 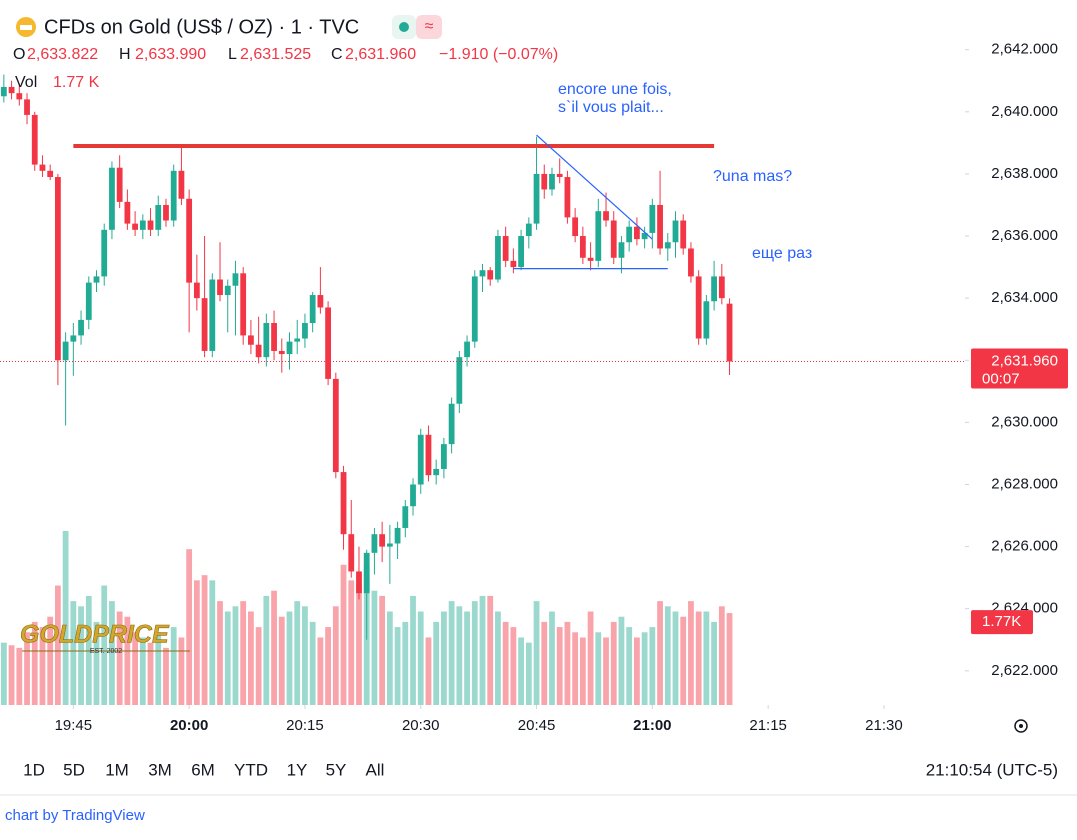 I want to click on range-button: All, so click(x=375, y=769).